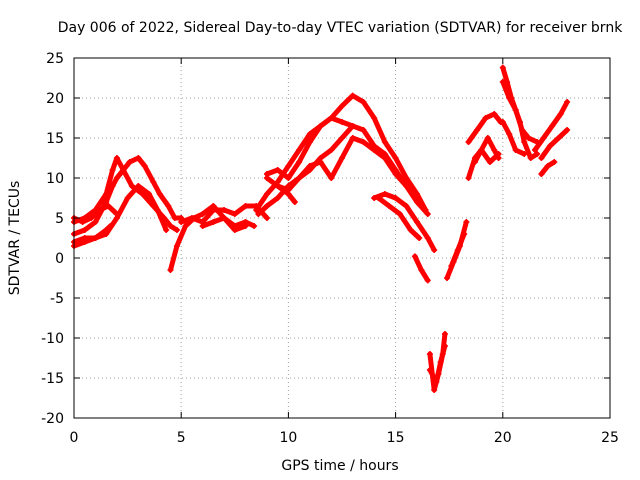 The width and height of the screenshot is (640, 480). I want to click on x-tick-label: 20, so click(503, 438).